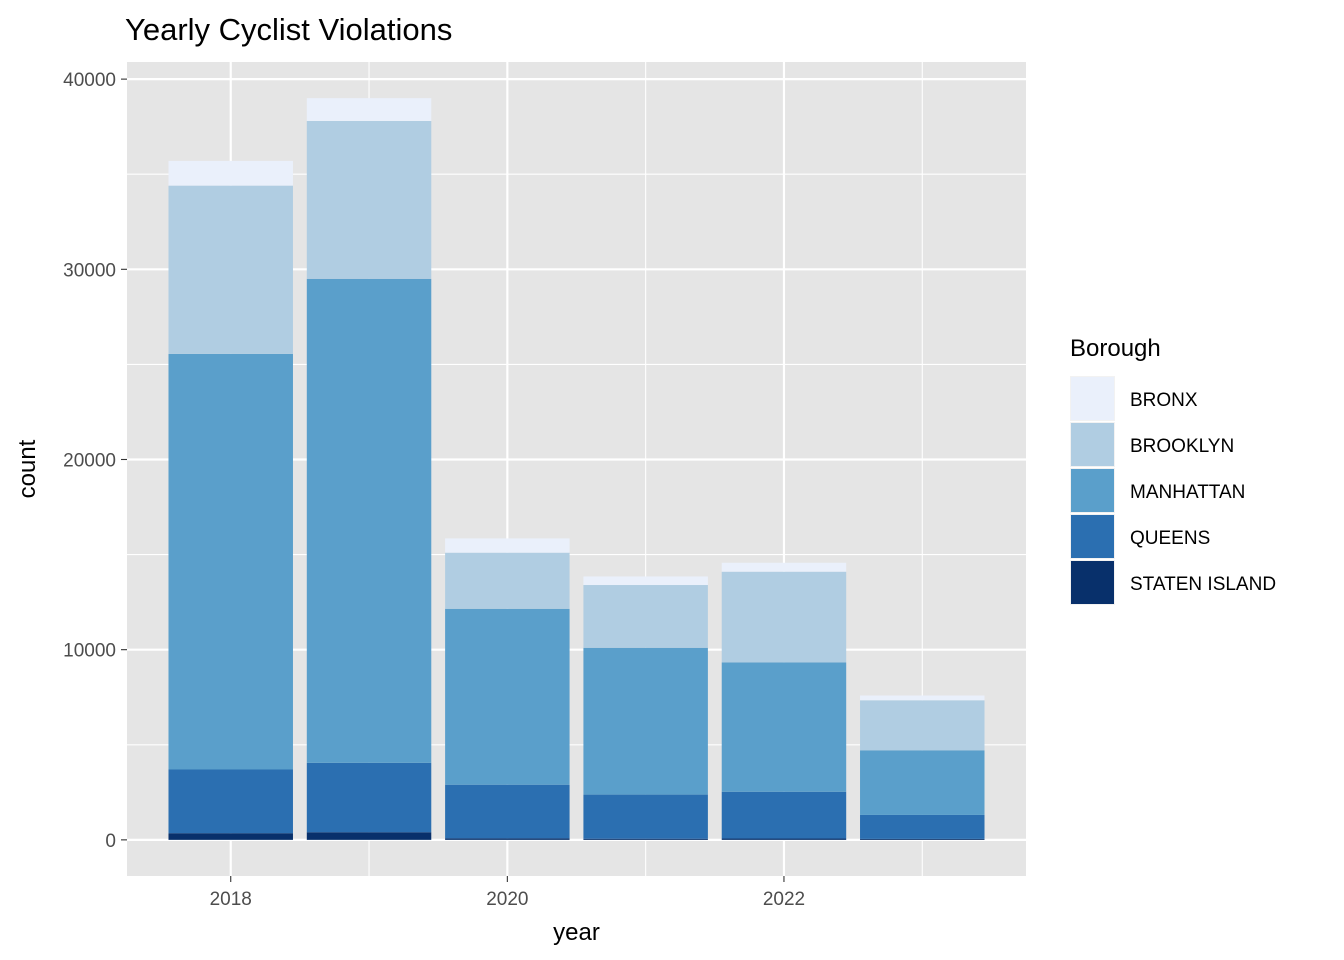 Image resolution: width=1344 pixels, height=960 pixels. Describe the element at coordinates (576, 932) in the screenshot. I see `x-axis-title: year` at that location.